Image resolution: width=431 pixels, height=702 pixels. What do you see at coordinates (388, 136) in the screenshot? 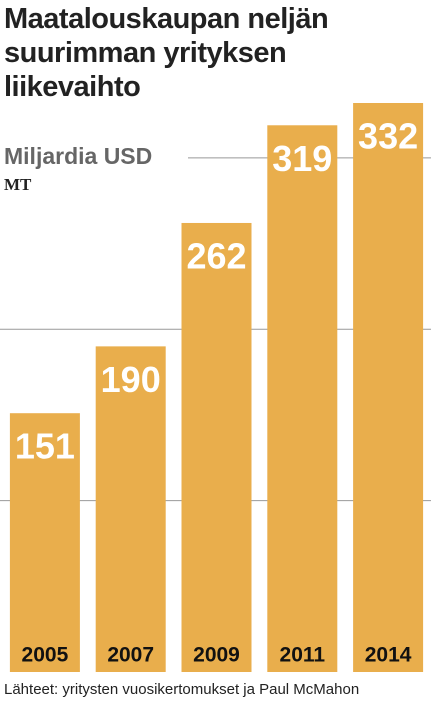
I see `value-label: 332` at bounding box center [388, 136].